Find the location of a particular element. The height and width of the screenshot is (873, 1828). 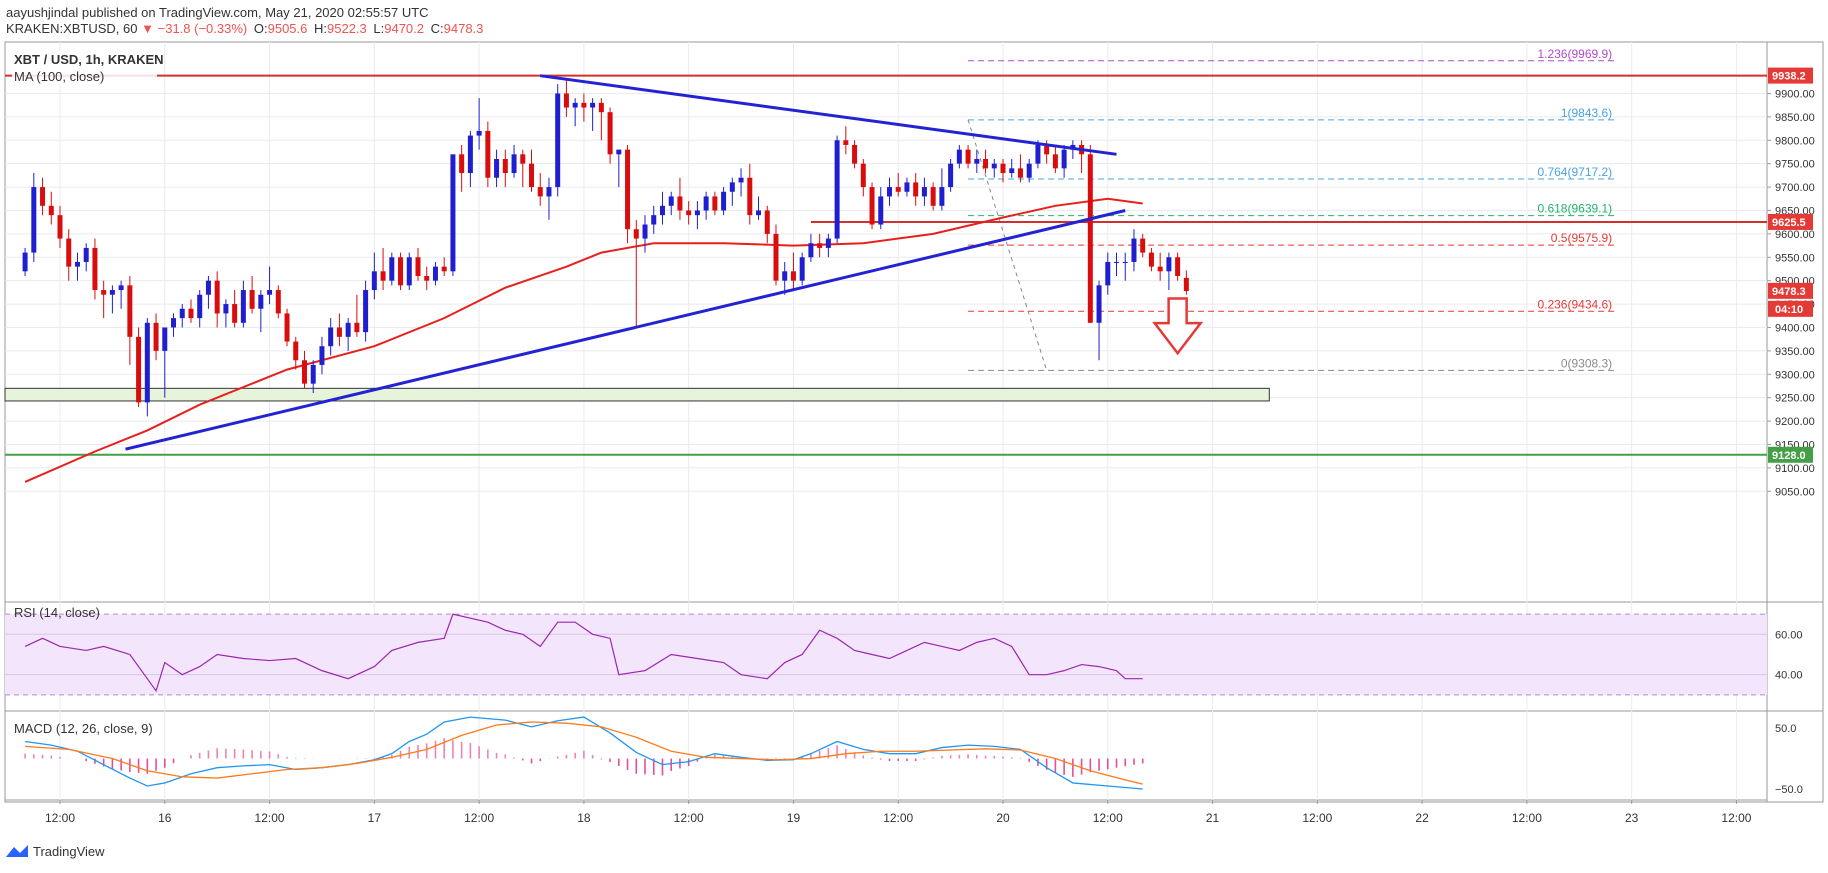

down-arrow is located at coordinates (1178, 326).